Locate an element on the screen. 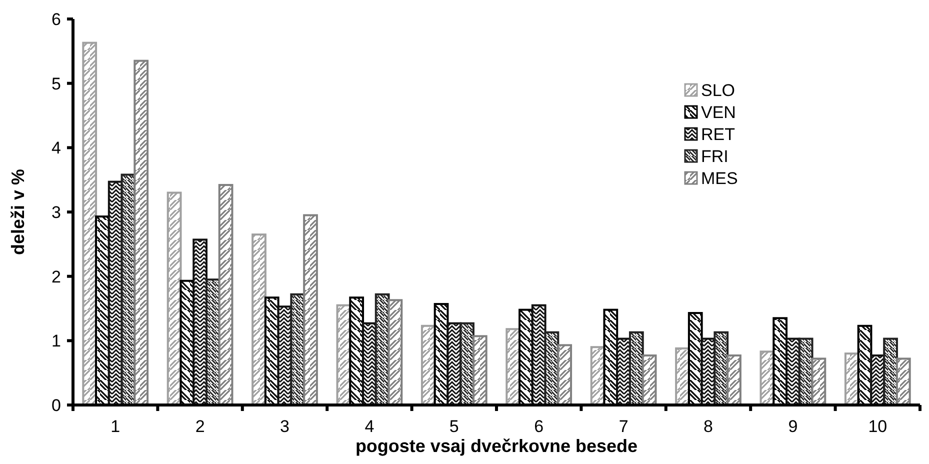  x-tick-label: 3 is located at coordinates (285, 426).